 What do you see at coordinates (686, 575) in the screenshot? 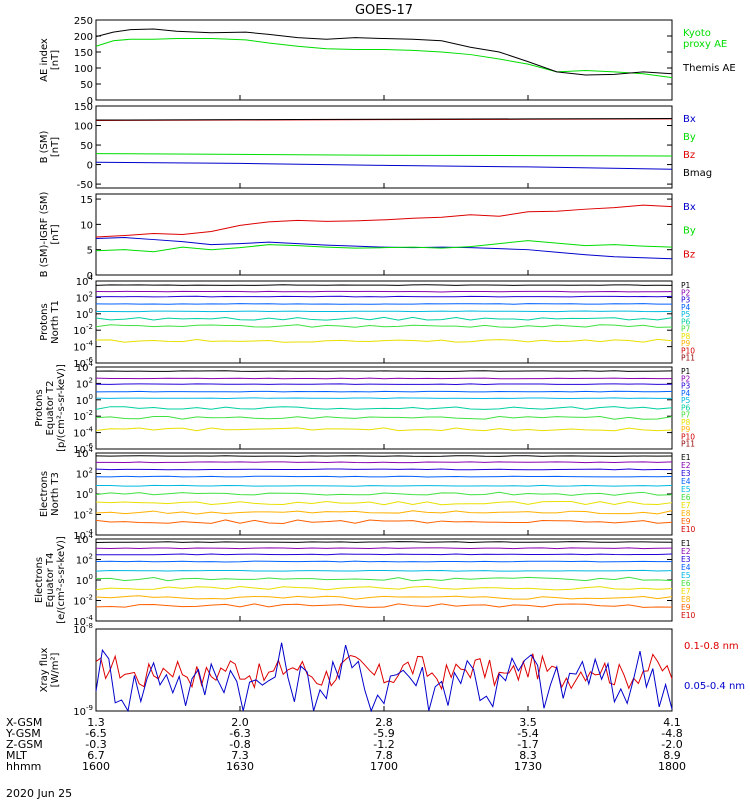
I see `channel-label: E5` at bounding box center [686, 575].